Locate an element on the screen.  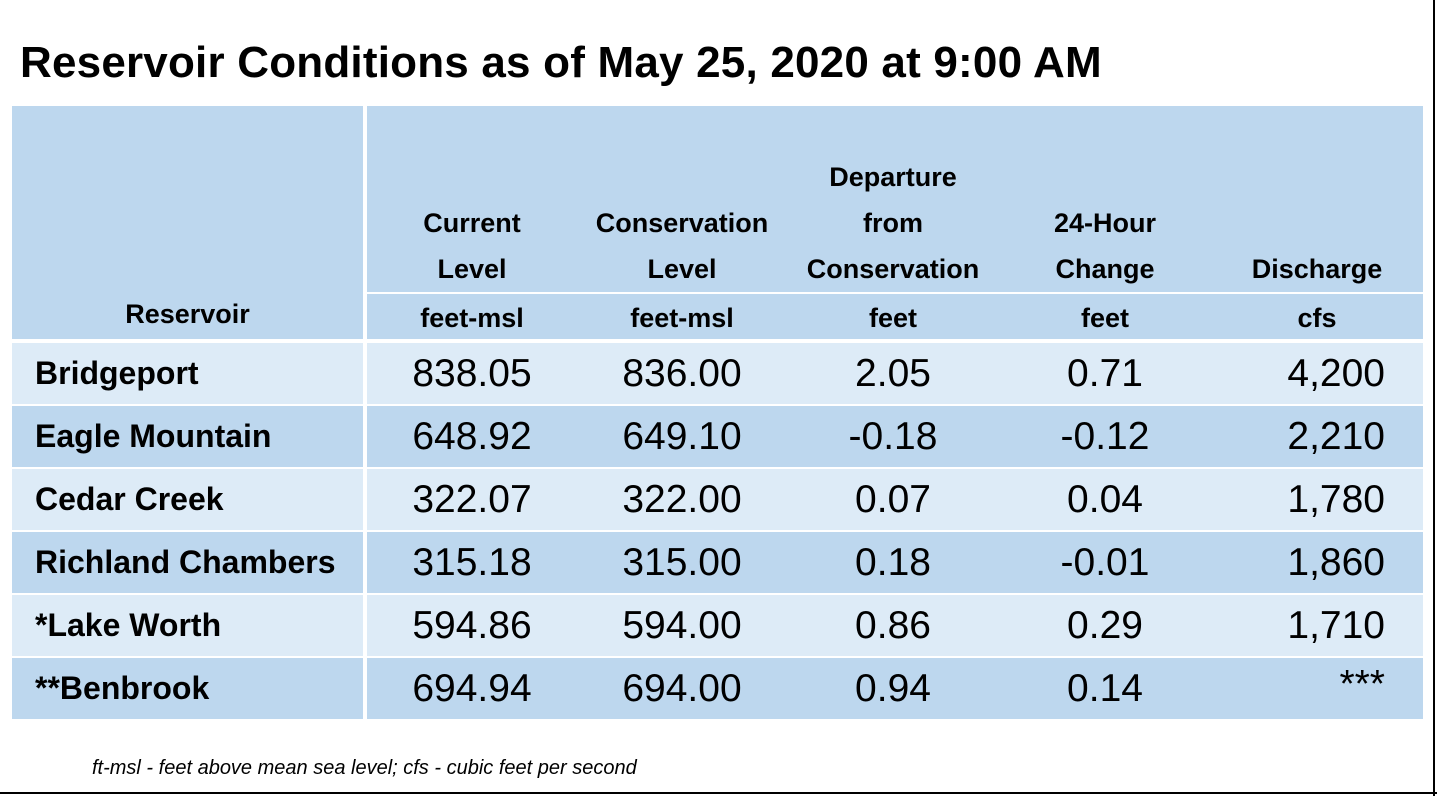
header-conservation-level: Conservation Level is located at coordinates (682, 223).